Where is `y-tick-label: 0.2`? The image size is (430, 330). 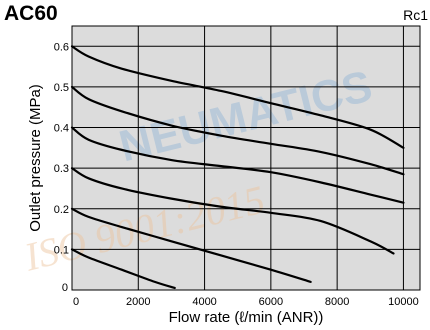
y-tick-label: 0.2 is located at coordinates (61, 210).